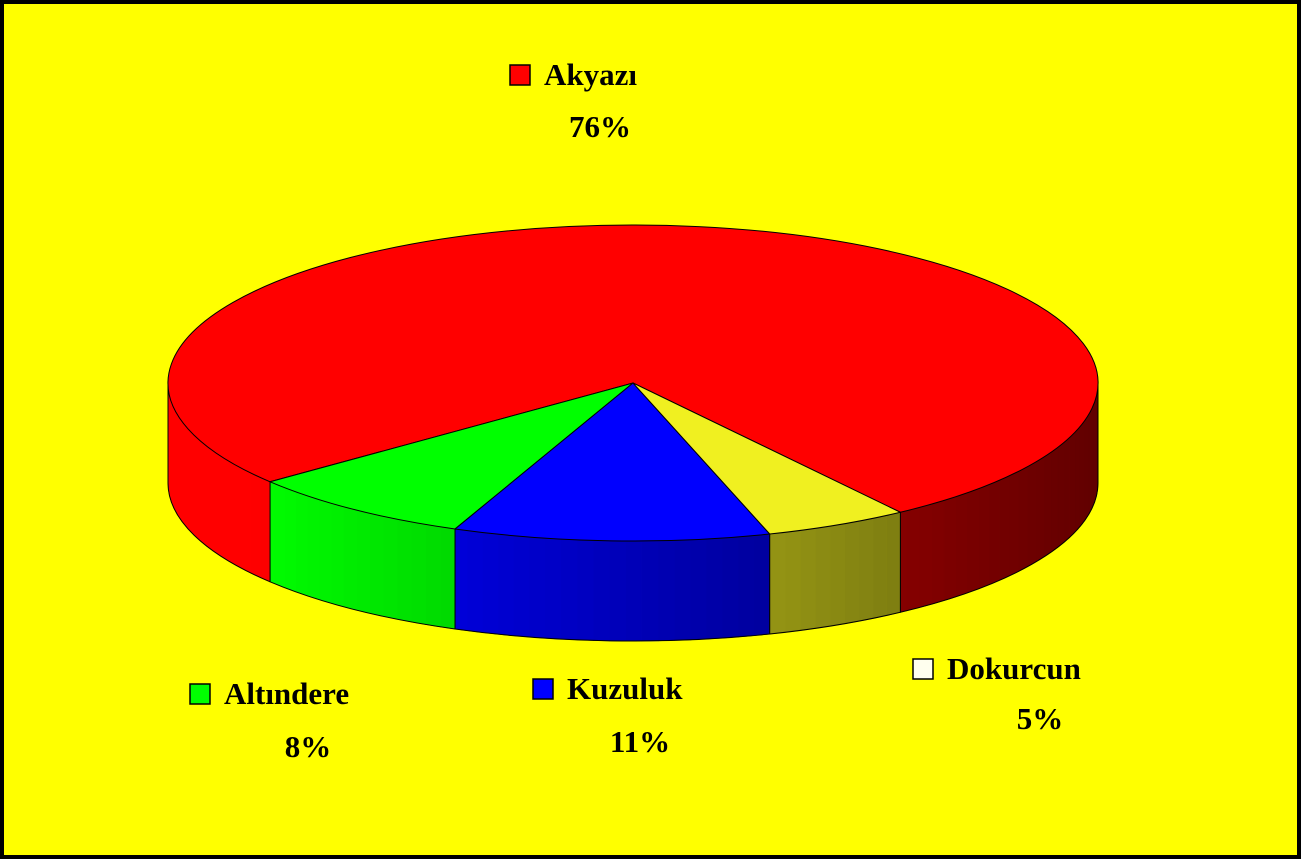 This screenshot has width=1301, height=859. What do you see at coordinates (308, 746) in the screenshot?
I see `value-label: 8%` at bounding box center [308, 746].